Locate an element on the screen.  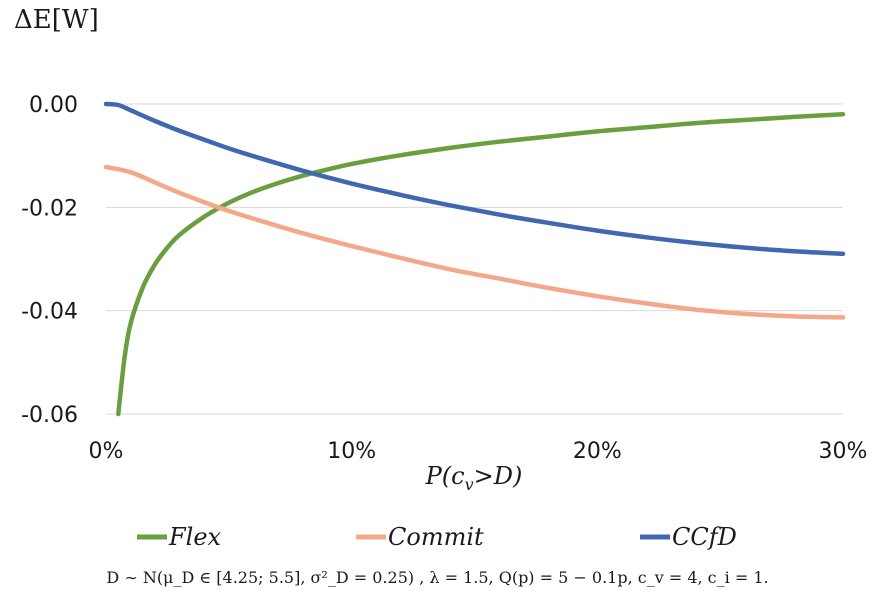
legend-label: CCfD is located at coordinates (704, 537).